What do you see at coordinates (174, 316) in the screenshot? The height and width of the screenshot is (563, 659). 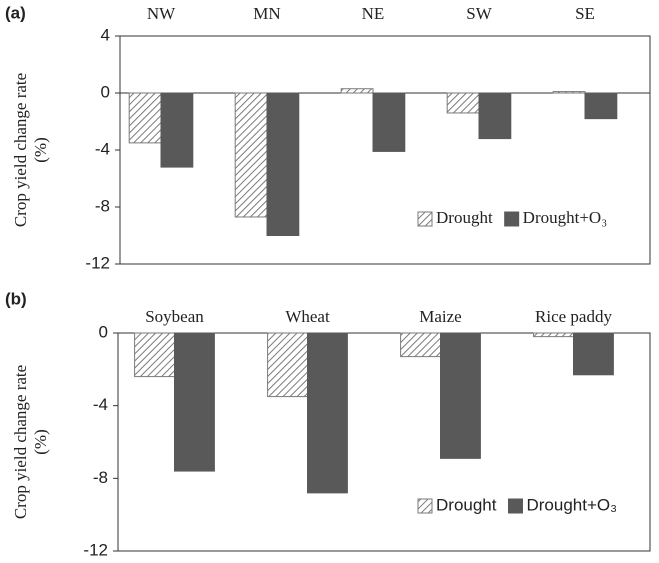 I see `category-label: Soybean` at bounding box center [174, 316].